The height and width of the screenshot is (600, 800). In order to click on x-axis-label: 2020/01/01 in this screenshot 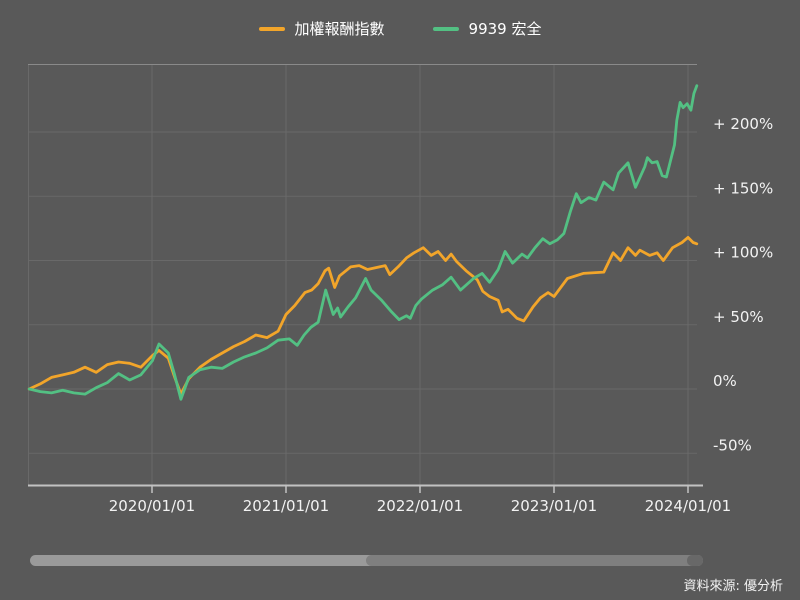, I will do `click(152, 506)`.